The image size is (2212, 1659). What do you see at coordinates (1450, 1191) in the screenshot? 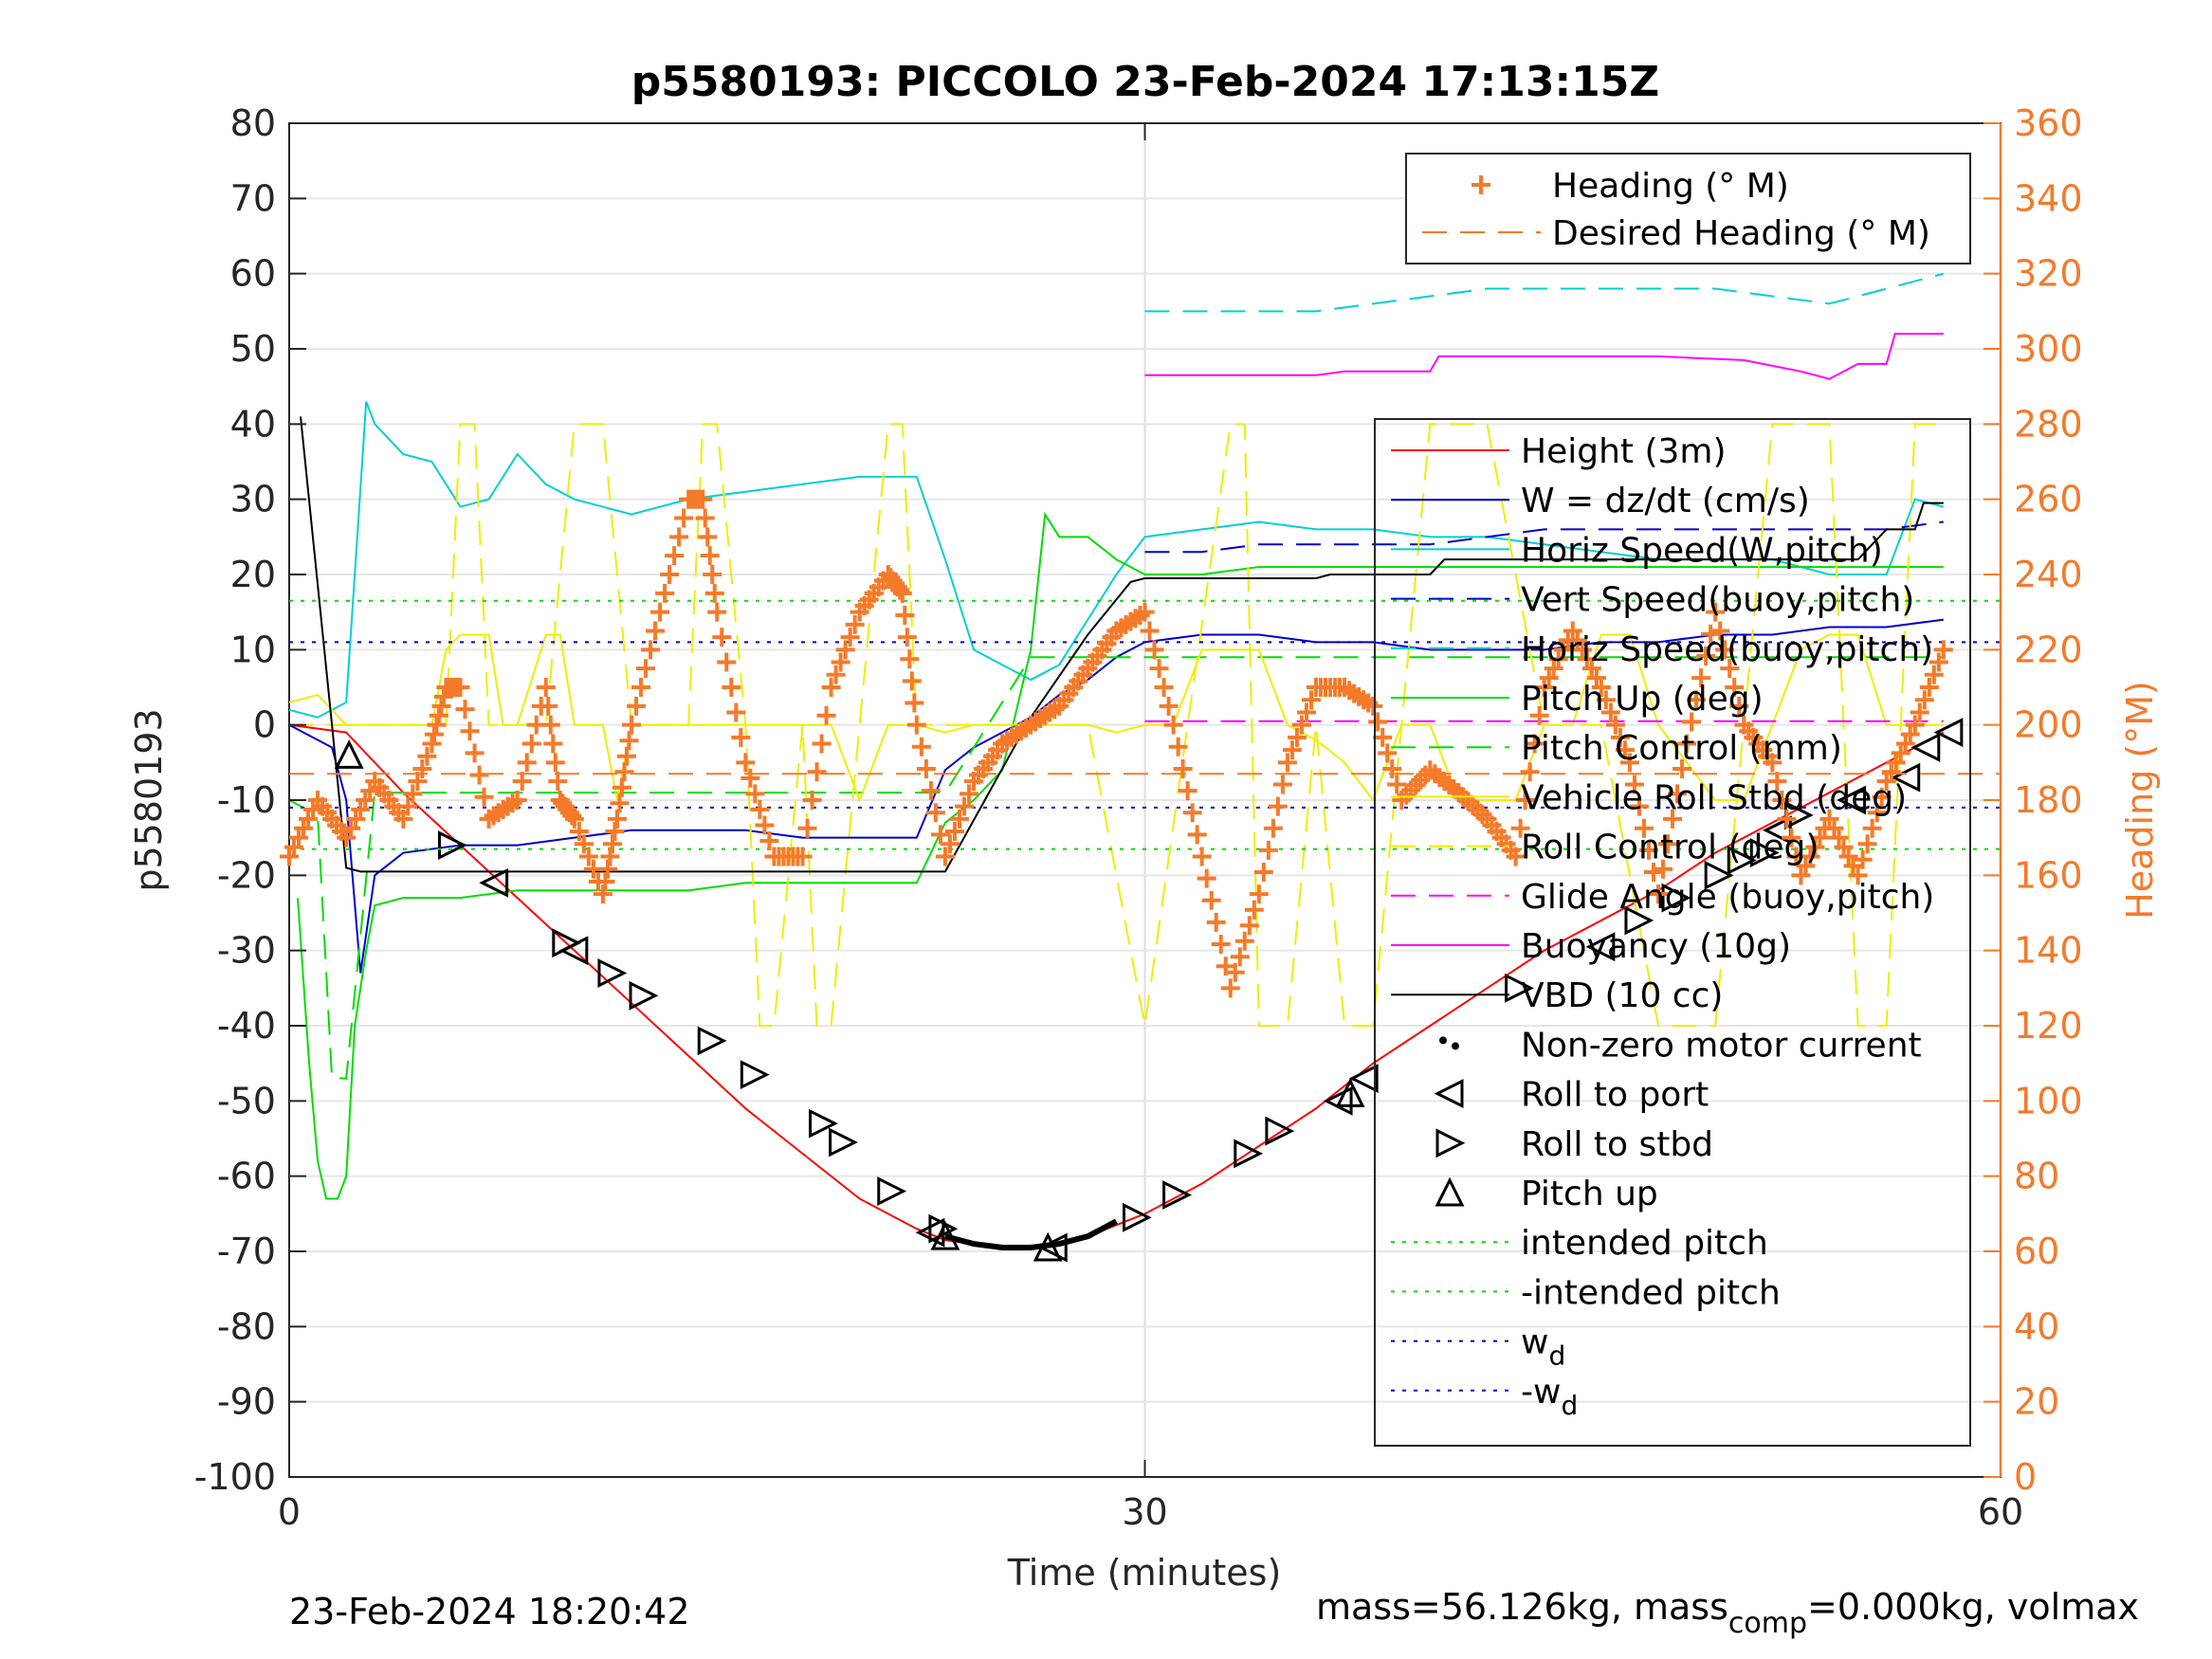
I see `legend-swatch` at bounding box center [1450, 1191].